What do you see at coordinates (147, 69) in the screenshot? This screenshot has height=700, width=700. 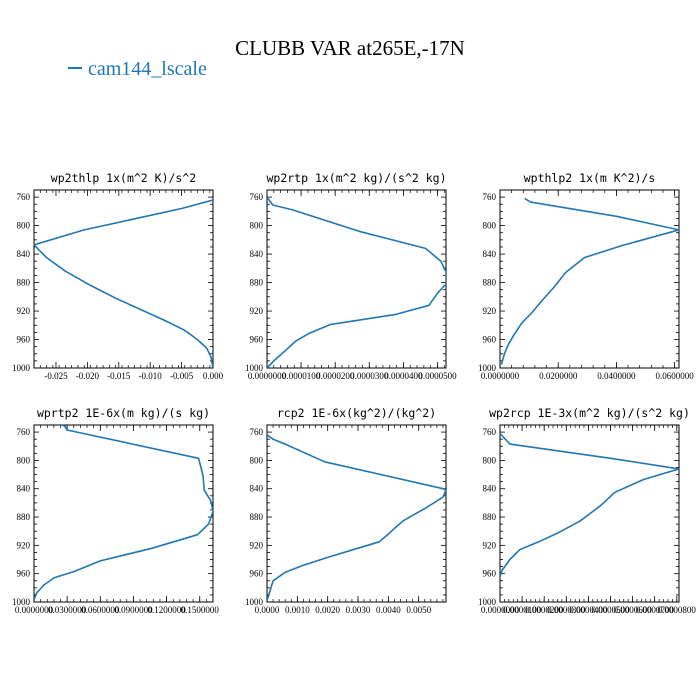 I see `legend-label: cam144_lscale` at bounding box center [147, 69].